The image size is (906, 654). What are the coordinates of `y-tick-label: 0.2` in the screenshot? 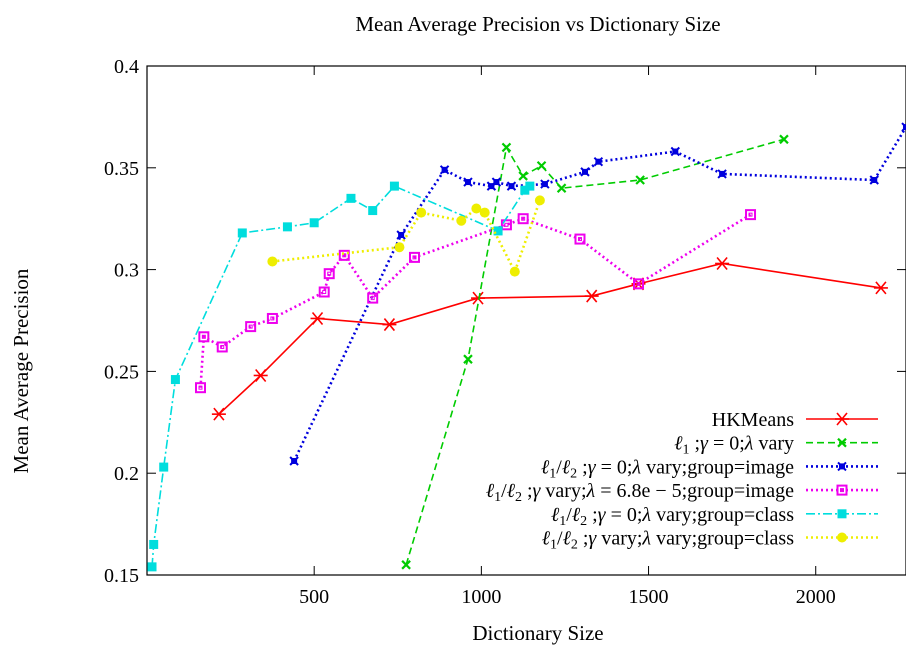 It's located at (126, 474).